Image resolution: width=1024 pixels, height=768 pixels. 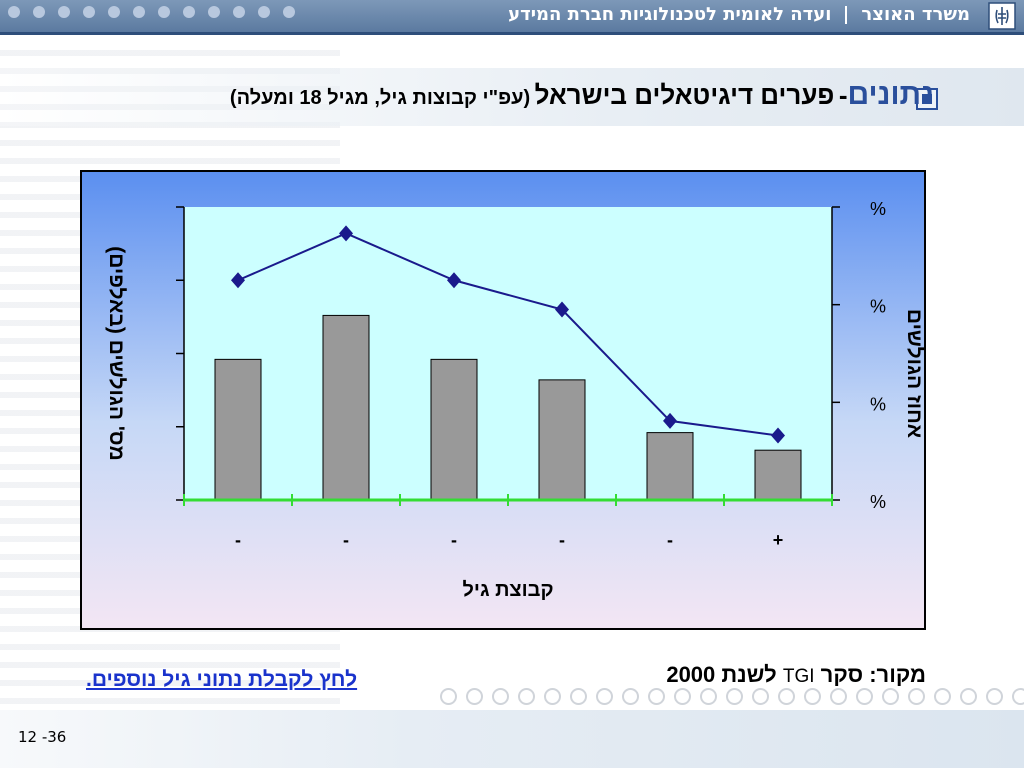 What do you see at coordinates (670, 14) in the screenshot?
I see `committee-name: ועדה לאומית לטכנולוגיות חברת המידע` at bounding box center [670, 14].